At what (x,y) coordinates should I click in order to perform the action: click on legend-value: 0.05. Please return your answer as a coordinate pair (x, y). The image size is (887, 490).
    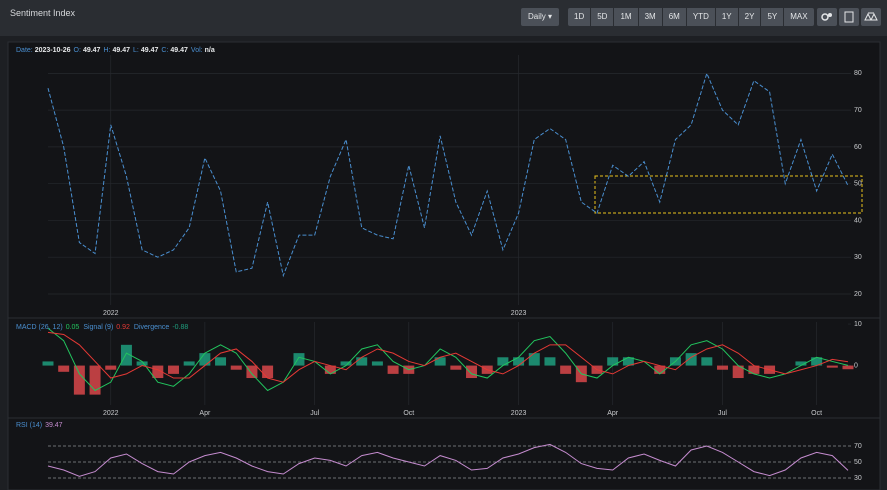
    Looking at the image, I should click on (73, 327).